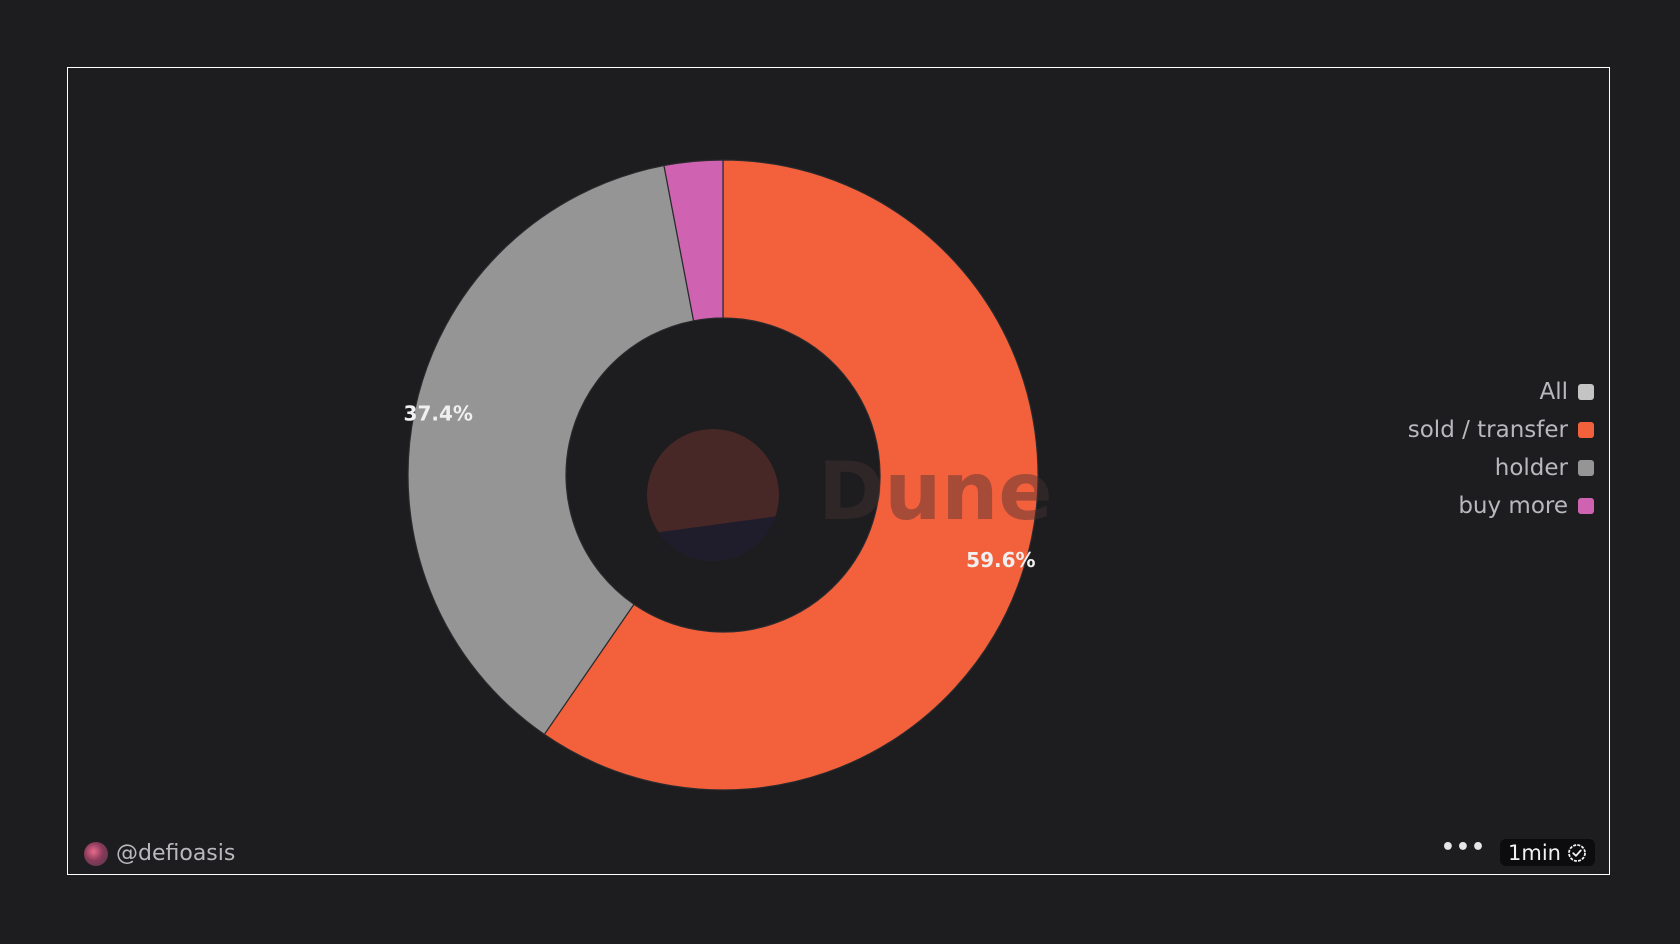 The height and width of the screenshot is (944, 1680). What do you see at coordinates (1463, 847) in the screenshot?
I see `more-options-button: •••` at bounding box center [1463, 847].